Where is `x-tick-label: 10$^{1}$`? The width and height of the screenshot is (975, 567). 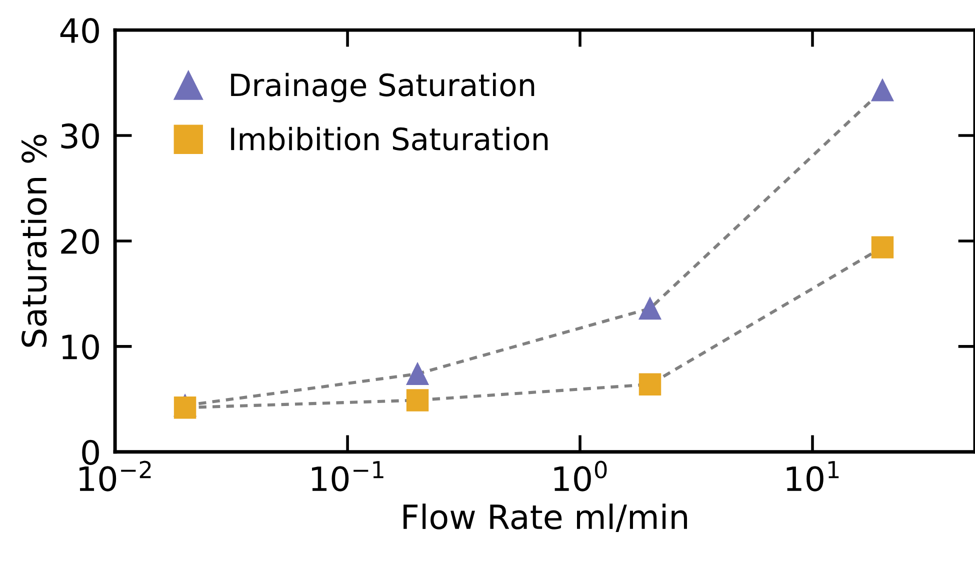 x-tick-label: 10$^{1}$ is located at coordinates (812, 476).